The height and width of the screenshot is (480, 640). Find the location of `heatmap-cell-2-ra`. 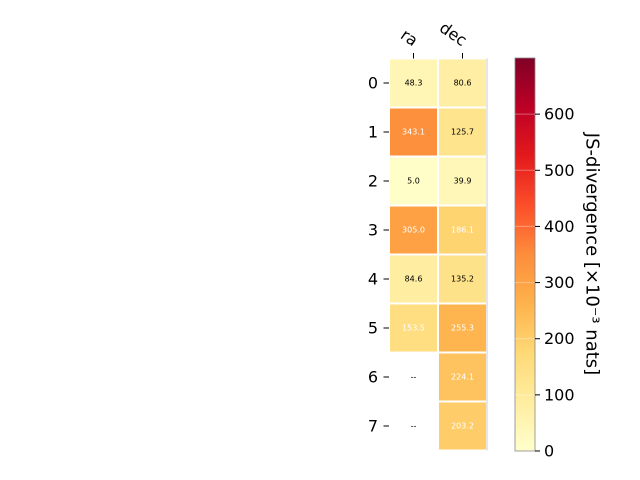

heatmap-cell-2-ra is located at coordinates (413, 181).